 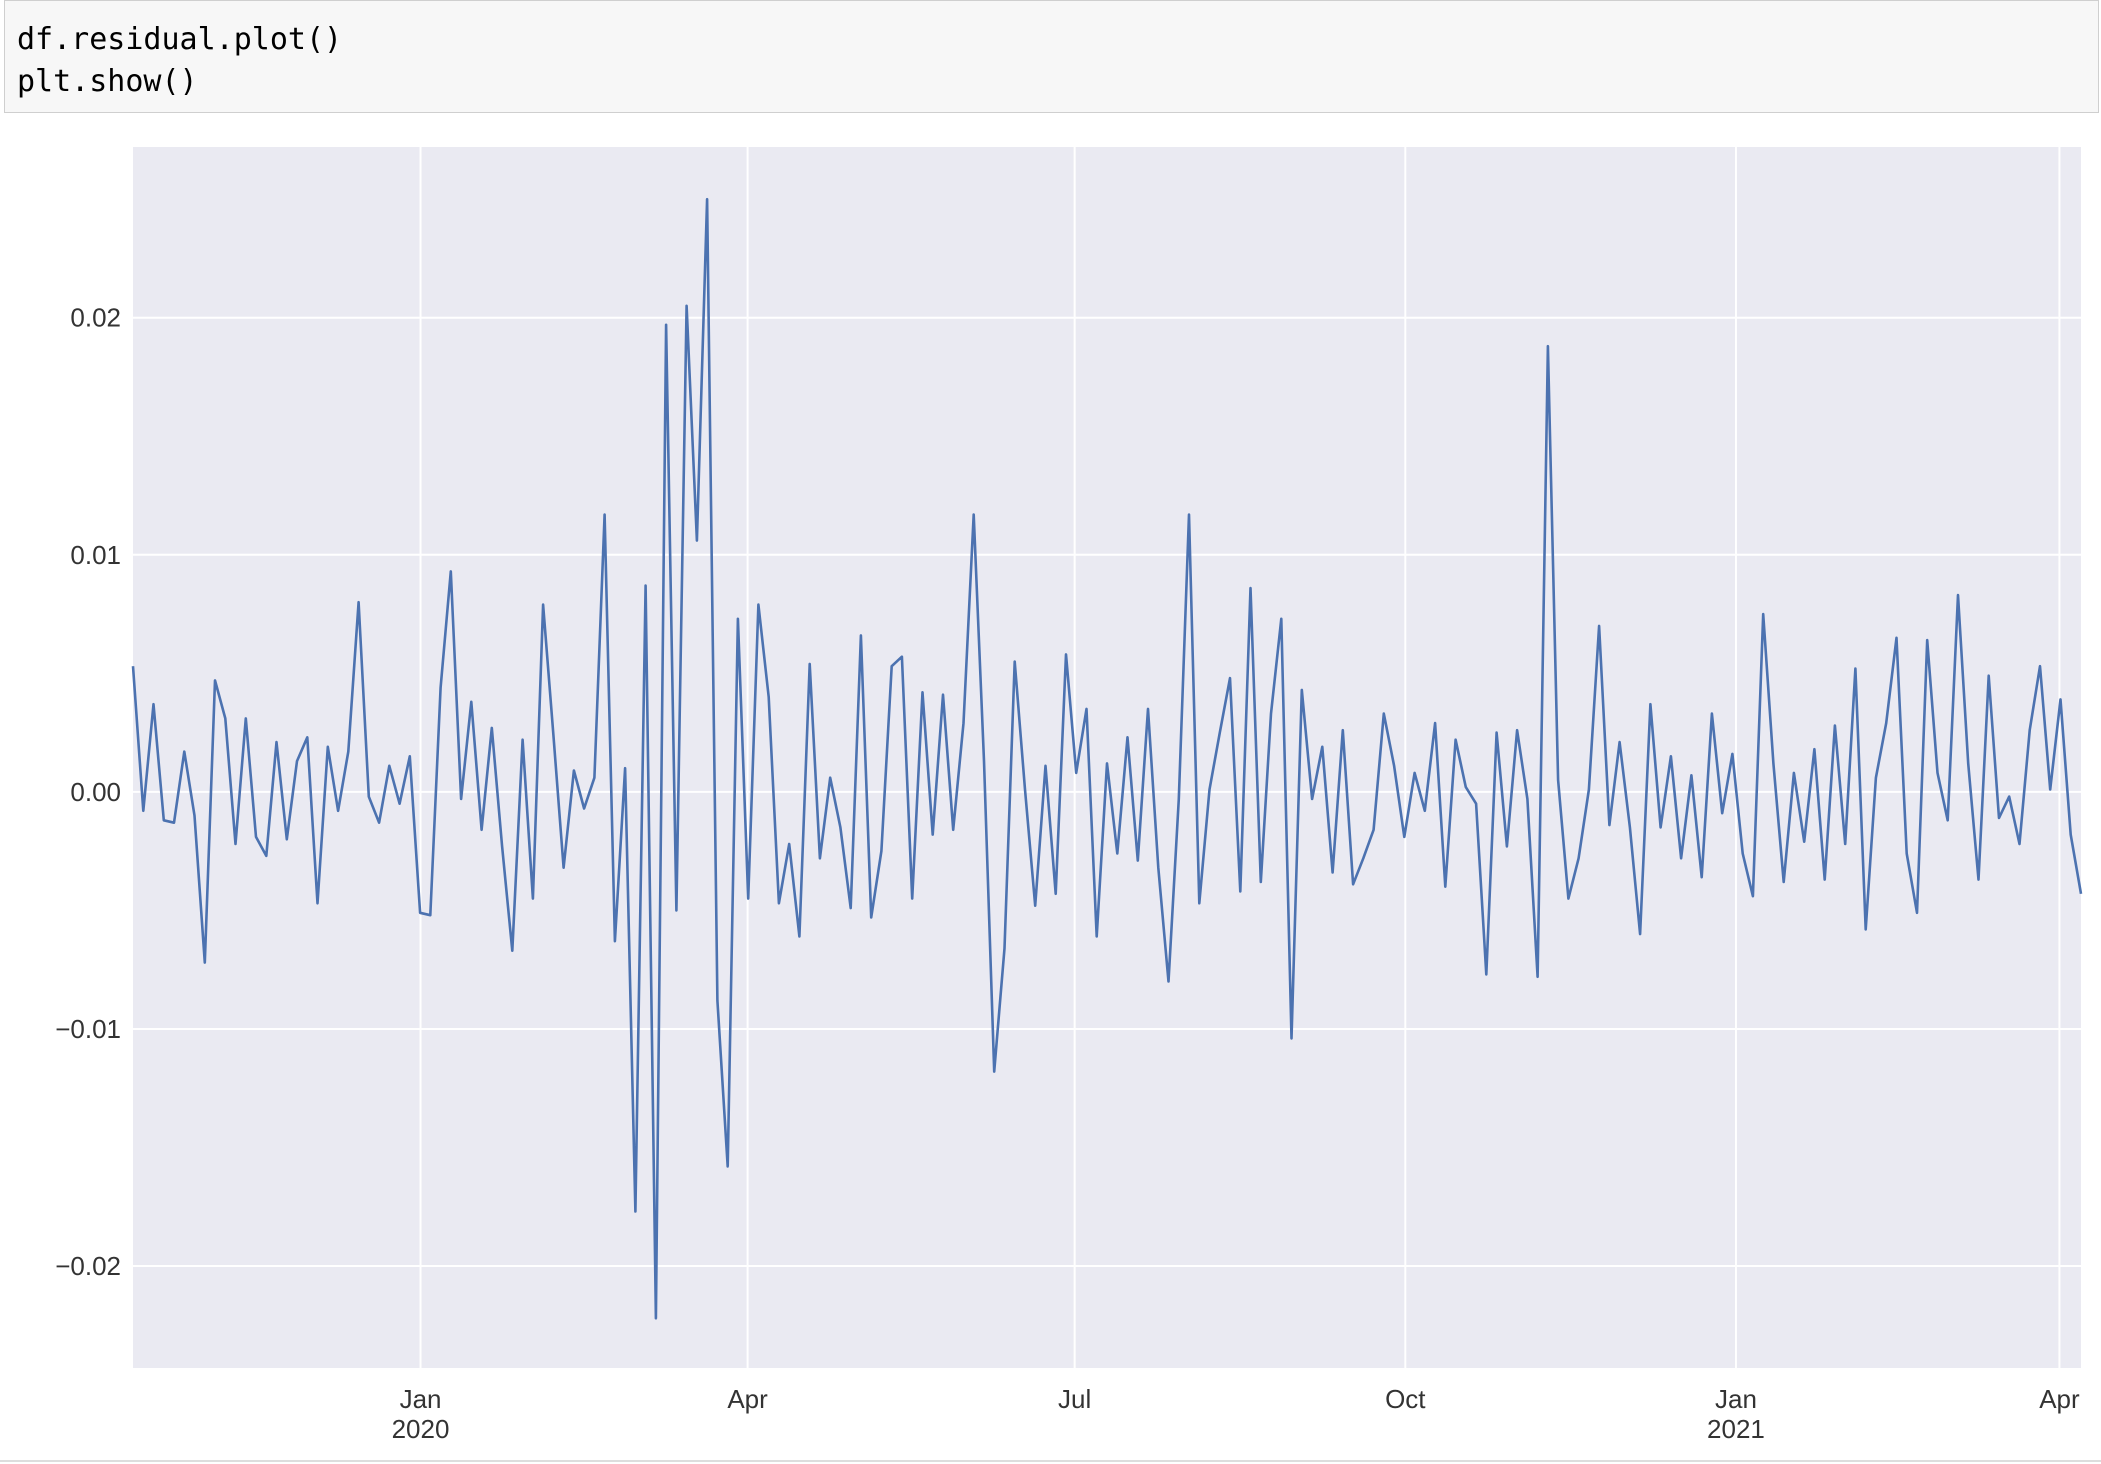 I want to click on x-tick-label-line: 2020, so click(x=421, y=1429).